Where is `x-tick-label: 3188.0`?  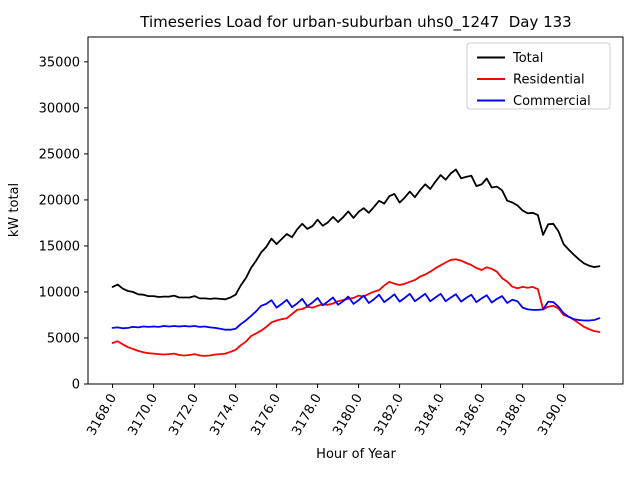 x-tick-label: 3188.0 is located at coordinates (512, 415).